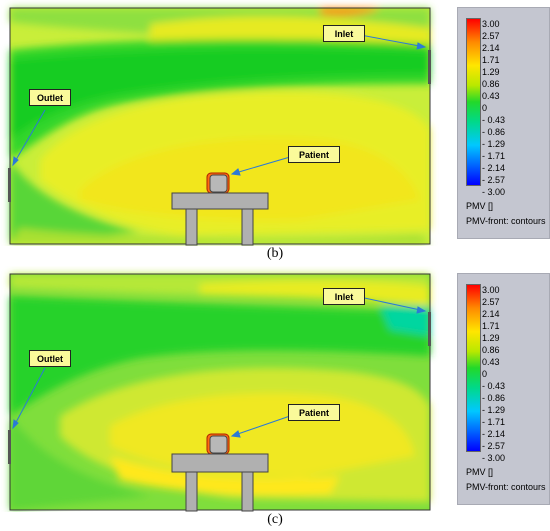 The height and width of the screenshot is (531, 550). Describe the element at coordinates (275, 253) in the screenshot. I see `figure-caption-b: (b)` at that location.